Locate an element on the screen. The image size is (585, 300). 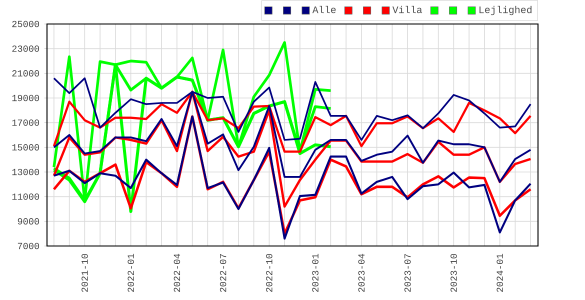
x-tick-label: 2022-04 is located at coordinates (177, 273).